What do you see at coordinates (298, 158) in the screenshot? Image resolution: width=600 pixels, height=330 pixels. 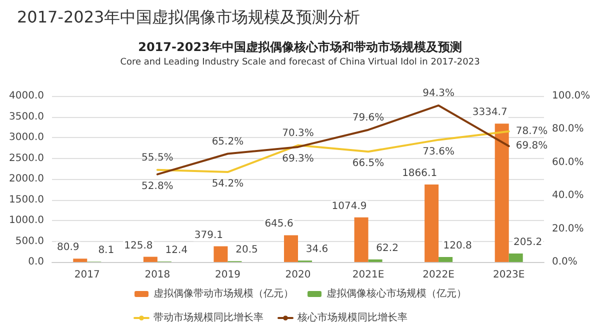 I see `data-label: 69.3%` at bounding box center [298, 158].